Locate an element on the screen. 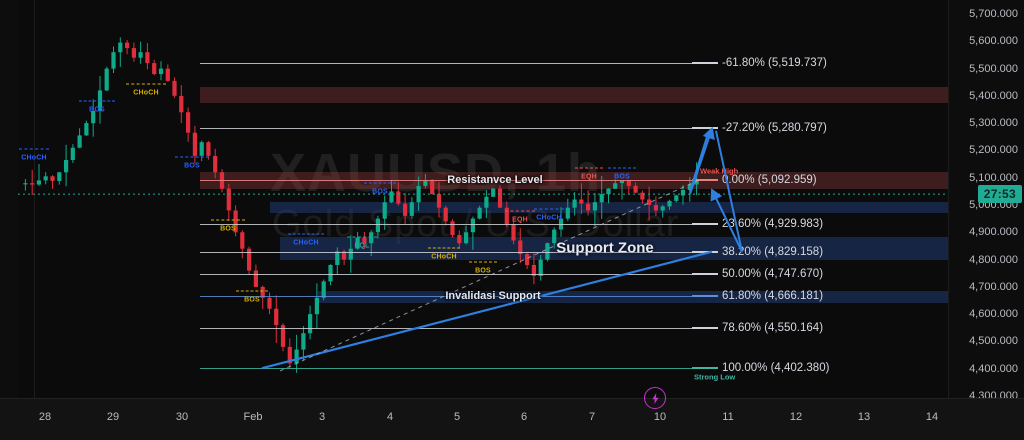 The width and height of the screenshot is (1024, 440). price-tick-label: 4,500.000 is located at coordinates (993, 341).